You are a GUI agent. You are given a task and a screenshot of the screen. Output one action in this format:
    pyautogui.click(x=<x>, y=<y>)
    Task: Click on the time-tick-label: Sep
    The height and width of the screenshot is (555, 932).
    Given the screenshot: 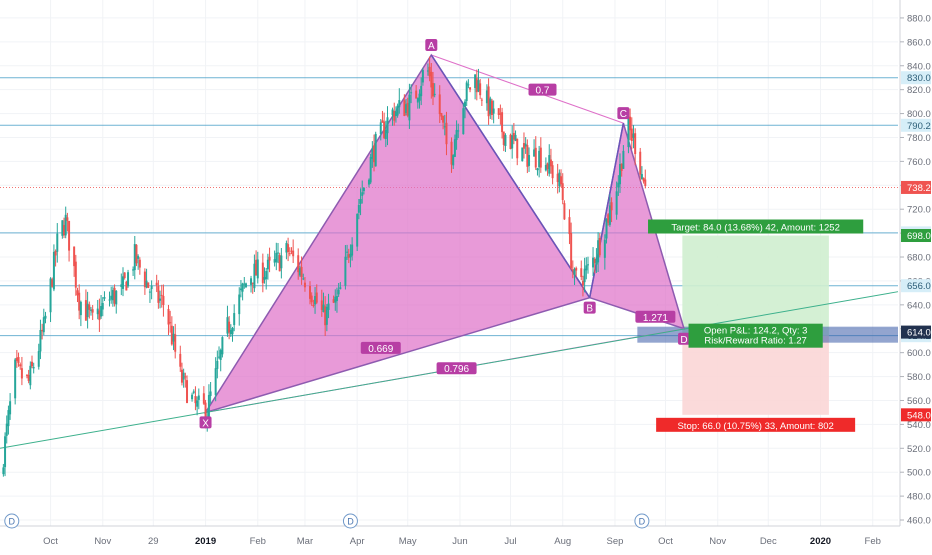 What is the action you would take?
    pyautogui.click(x=615, y=541)
    